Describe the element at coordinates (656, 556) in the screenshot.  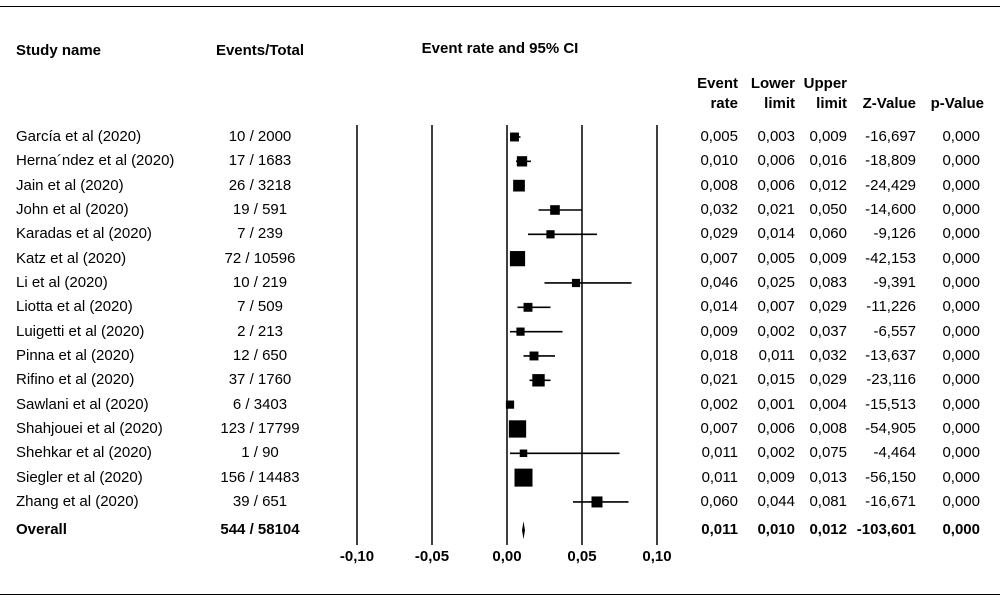
I see `x-tick-label: 0,10` at that location.